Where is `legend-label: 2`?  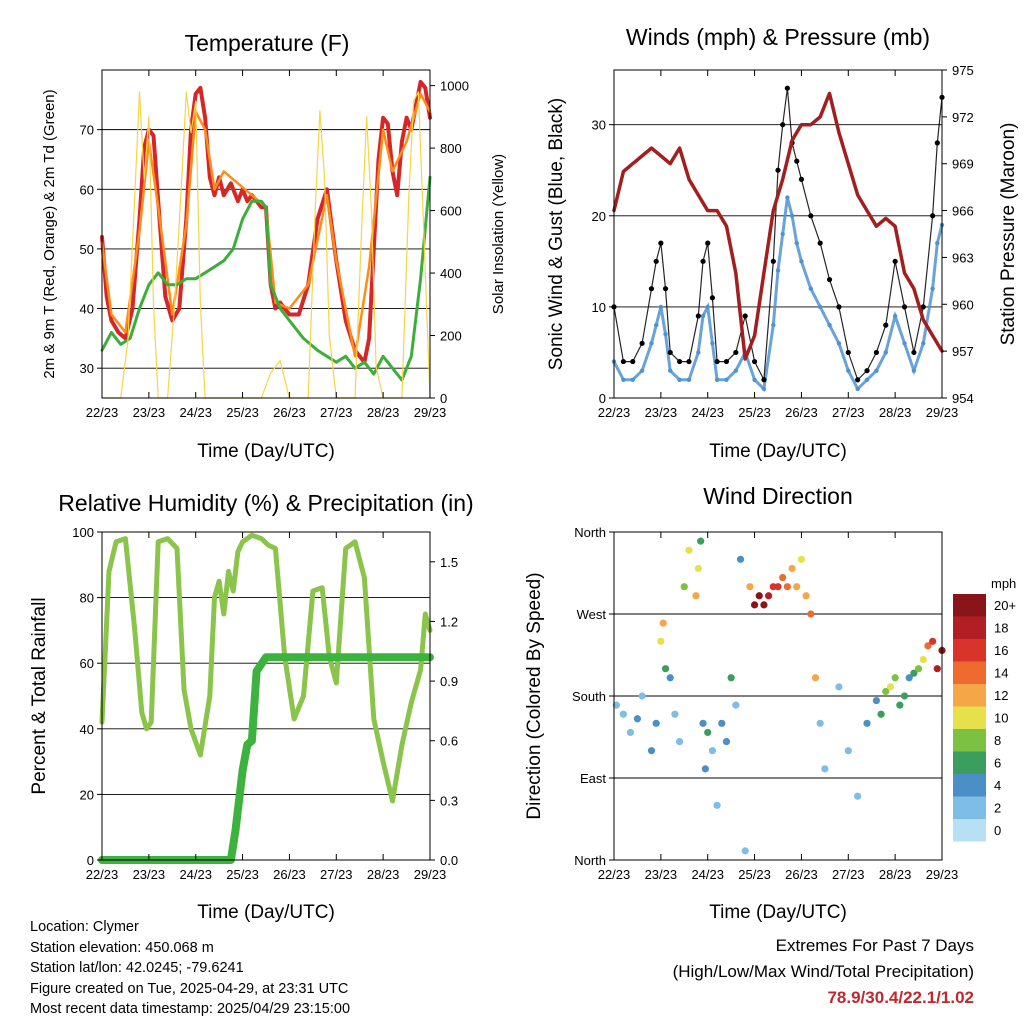
legend-label: 2 is located at coordinates (997, 808).